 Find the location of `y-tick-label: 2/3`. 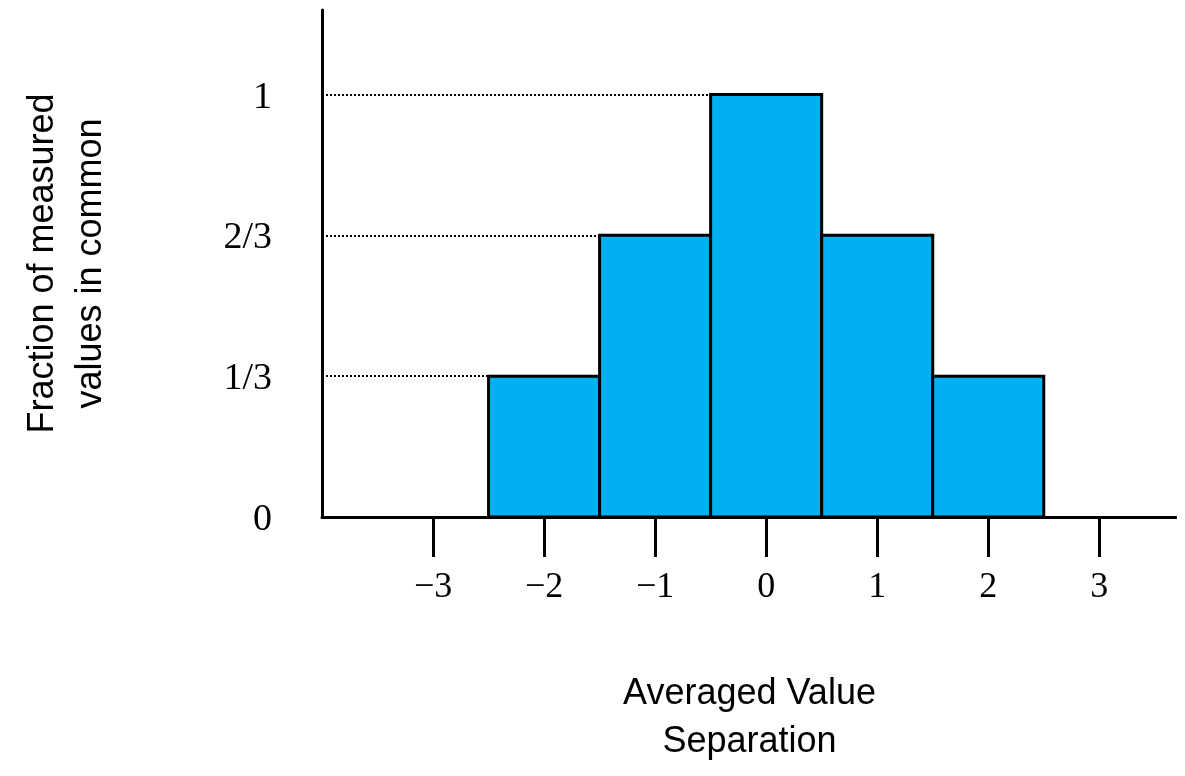

y-tick-label: 2/3 is located at coordinates (247, 235).